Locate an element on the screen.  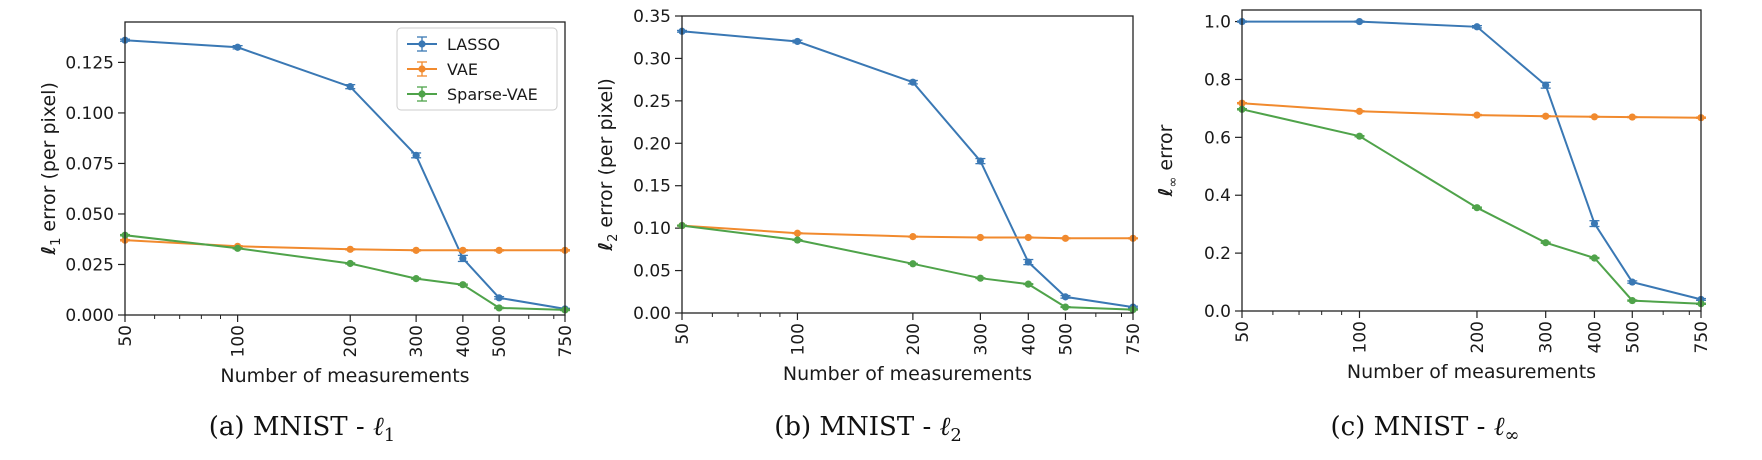
y-axis-label: ℓ∞ error is located at coordinates (1168, 160).